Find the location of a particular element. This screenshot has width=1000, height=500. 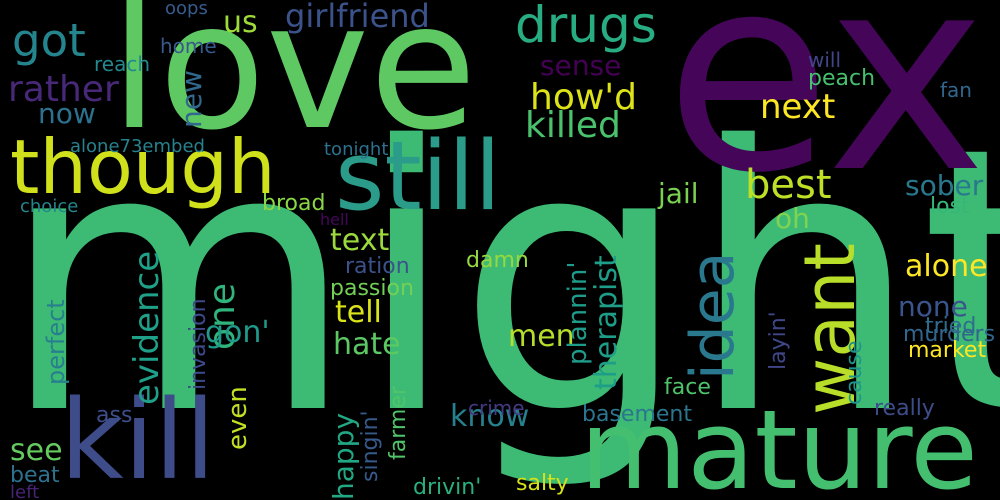

word-market: market is located at coordinates (947, 350).